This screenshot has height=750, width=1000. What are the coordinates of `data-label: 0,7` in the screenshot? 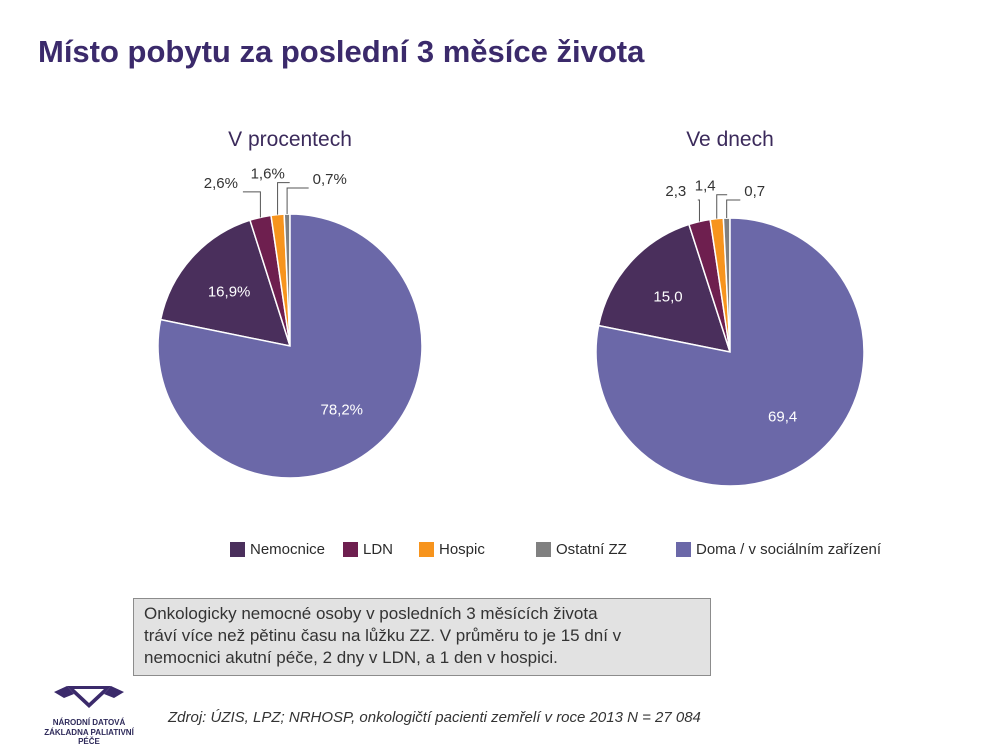 It's located at (754, 191).